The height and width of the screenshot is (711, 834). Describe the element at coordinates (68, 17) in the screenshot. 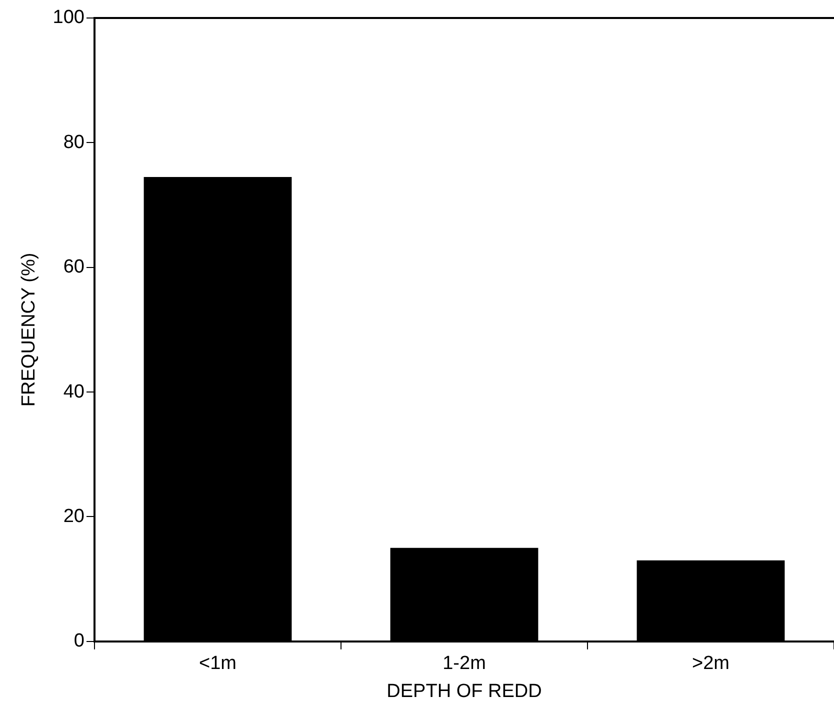

I see `y-tick-label: 100` at that location.